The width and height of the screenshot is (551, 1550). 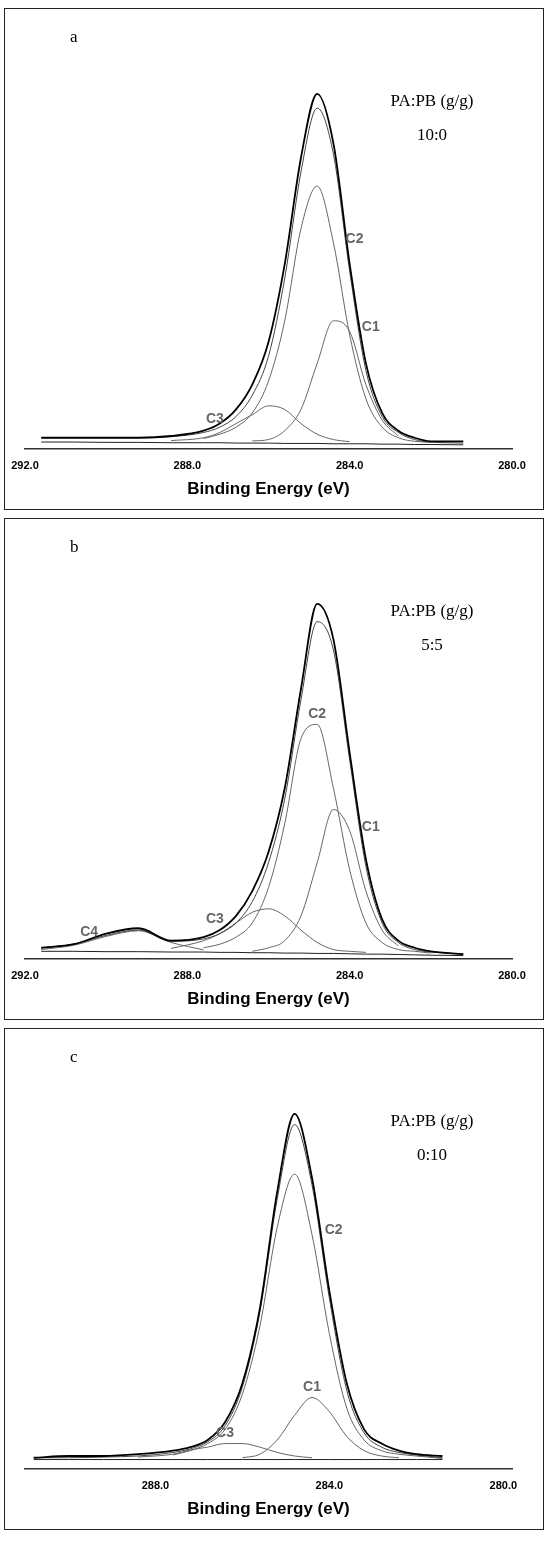 What do you see at coordinates (432, 644) in the screenshot?
I see `annotation: 5:5` at bounding box center [432, 644].